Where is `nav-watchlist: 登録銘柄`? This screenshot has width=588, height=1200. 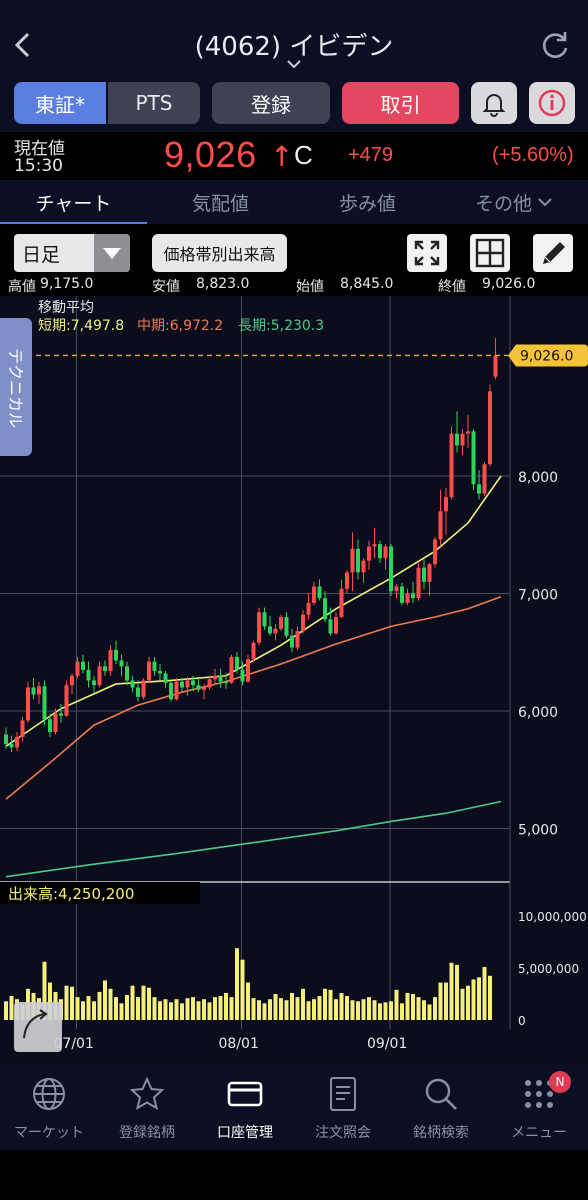
nav-watchlist: 登録銘柄 is located at coordinates (147, 1107).